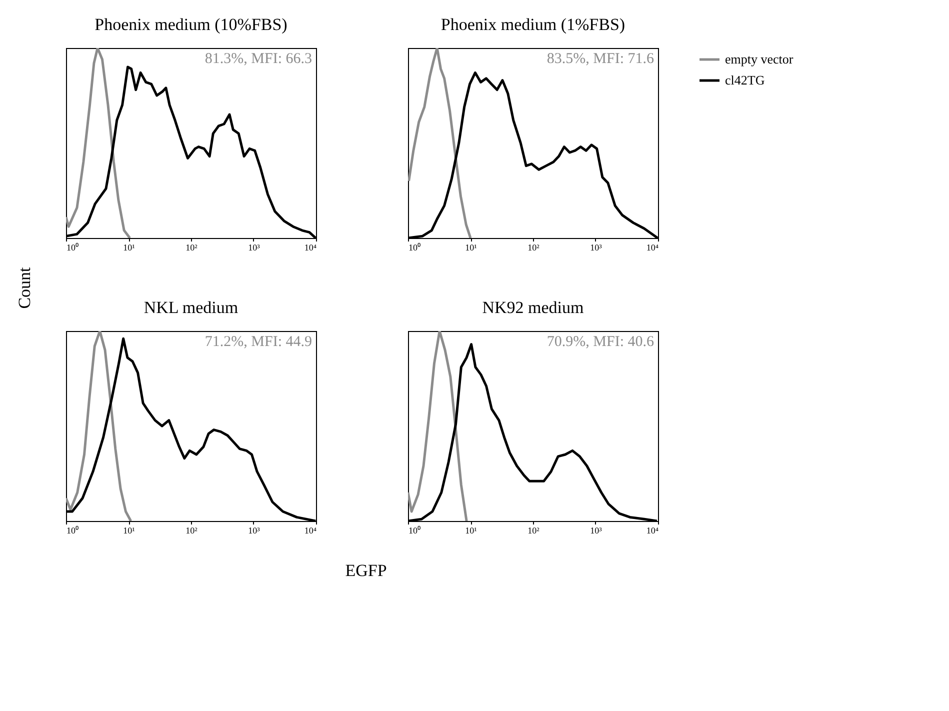 This screenshot has height=711, width=949. Describe the element at coordinates (745, 80) in the screenshot. I see `legend-label: cl42TG` at that location.